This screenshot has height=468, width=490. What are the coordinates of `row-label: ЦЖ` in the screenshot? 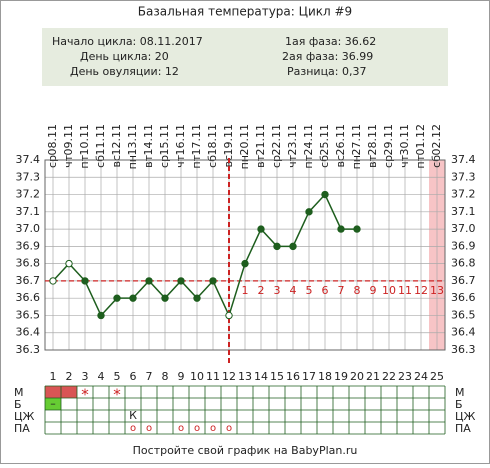 It's located at (24, 416).